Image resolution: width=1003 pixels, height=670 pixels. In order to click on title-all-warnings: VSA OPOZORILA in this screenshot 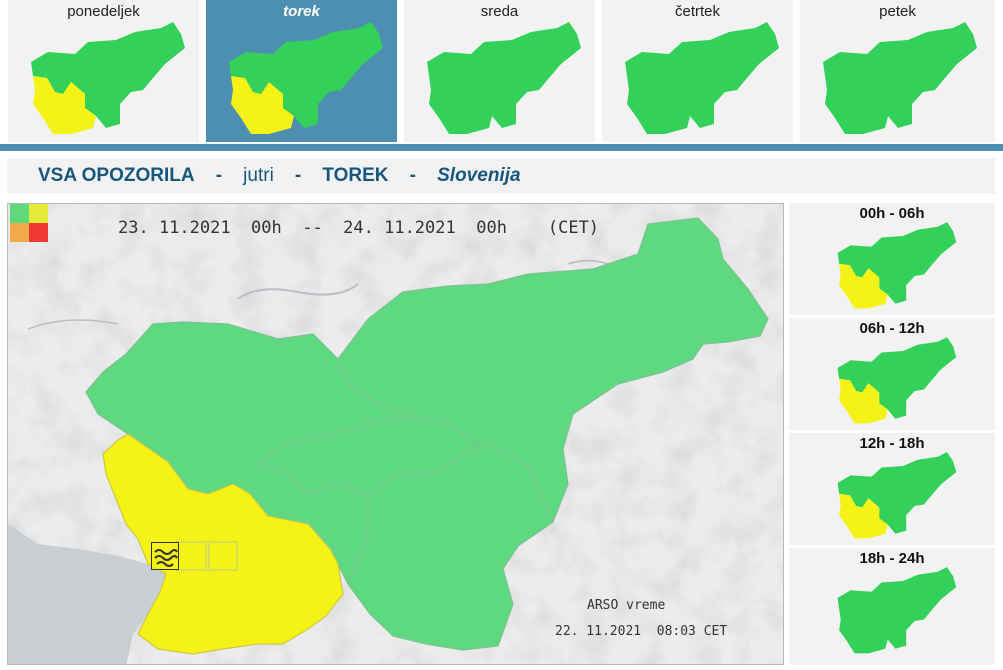, I will do `click(116, 175)`.